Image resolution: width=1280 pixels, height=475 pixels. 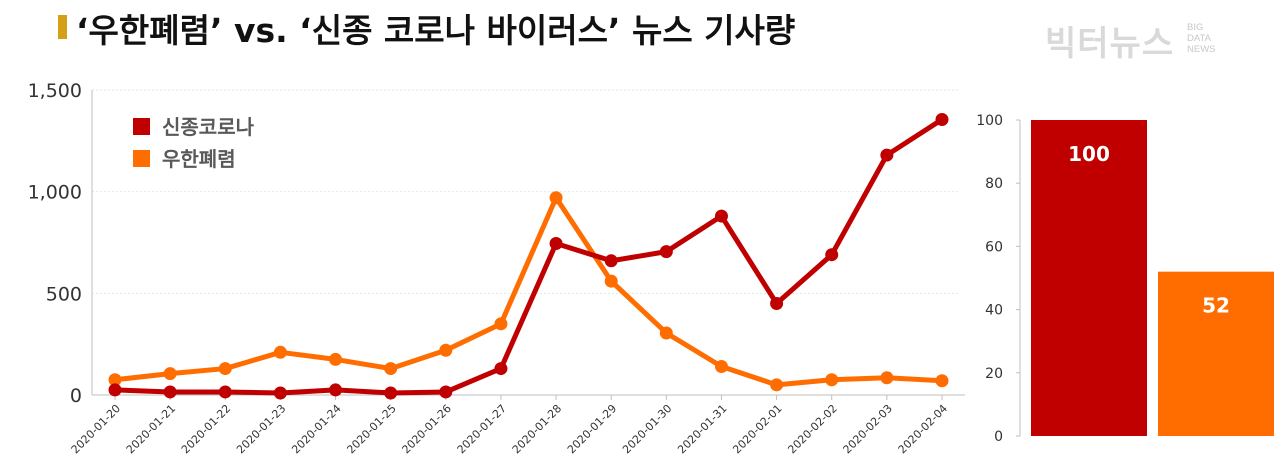 What do you see at coordinates (436, 30) in the screenshot?
I see `chart-title: ‘우한폐렴’ vs. ‘신종 코로나 바이러스’ 뉴스 기사량` at bounding box center [436, 30].